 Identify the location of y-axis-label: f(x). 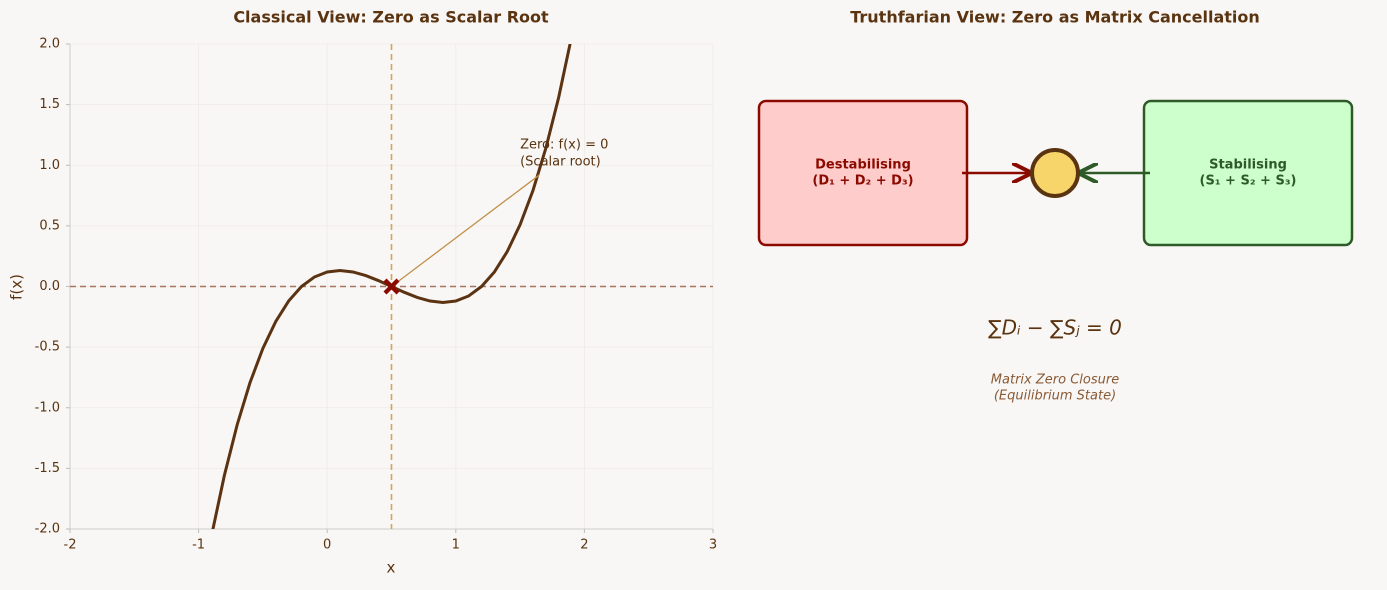
(17, 287).